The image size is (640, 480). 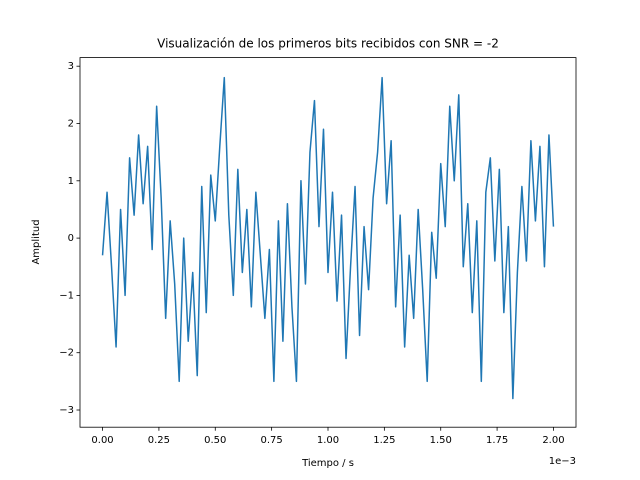 What do you see at coordinates (66, 353) in the screenshot?
I see `y-tick-label: −2` at bounding box center [66, 353].